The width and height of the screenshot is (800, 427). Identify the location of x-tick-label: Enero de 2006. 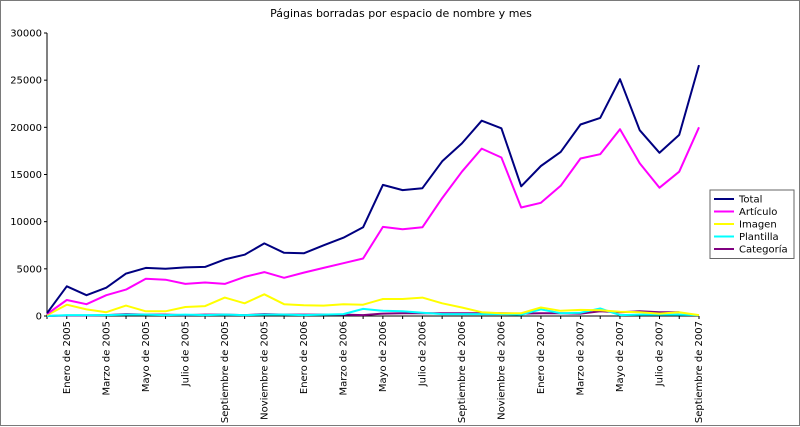
(304, 357).